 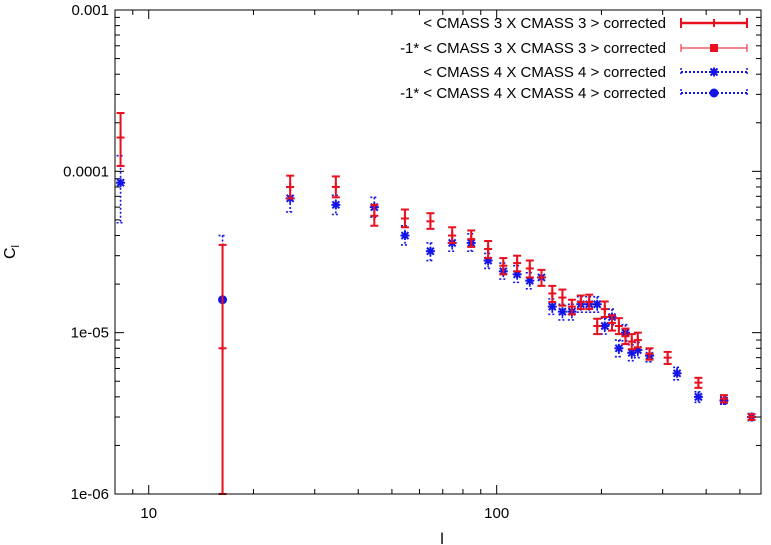 I want to click on legend-label: < CMASS 3 X CMASS 3 > corrected, so click(x=544, y=23).